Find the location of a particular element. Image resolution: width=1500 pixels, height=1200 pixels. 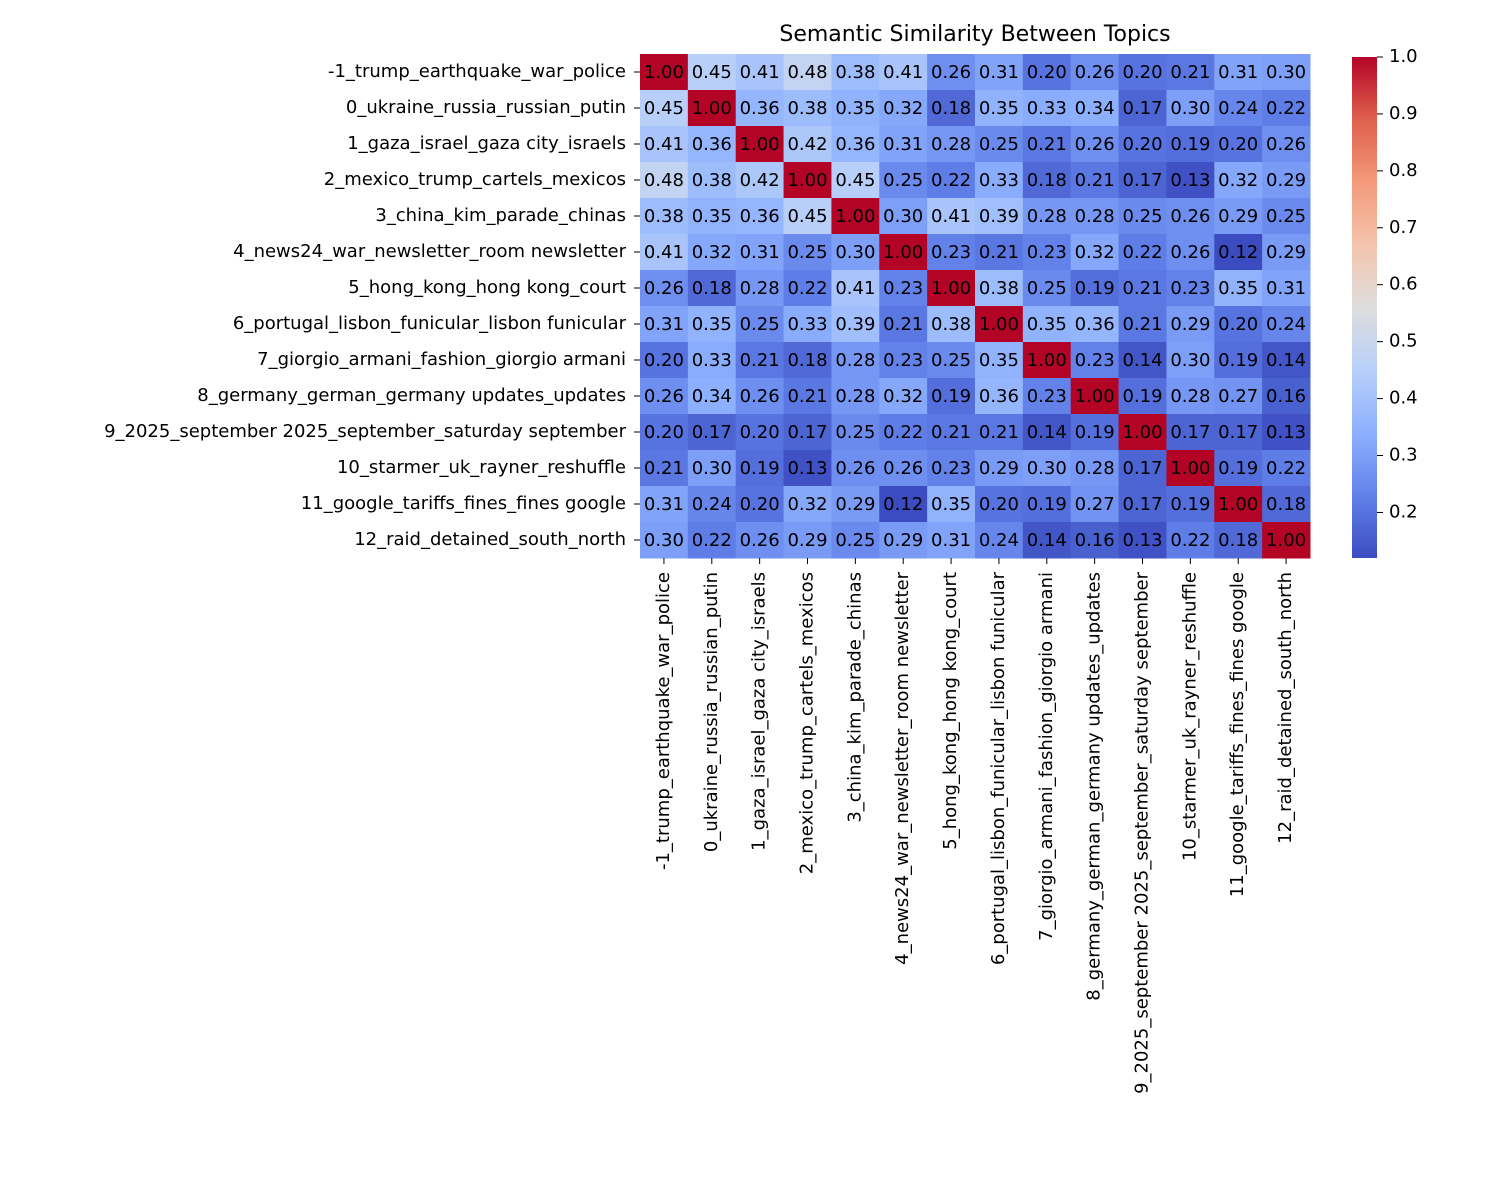

colorbar-tick-label: 0.2 is located at coordinates (1403, 511).